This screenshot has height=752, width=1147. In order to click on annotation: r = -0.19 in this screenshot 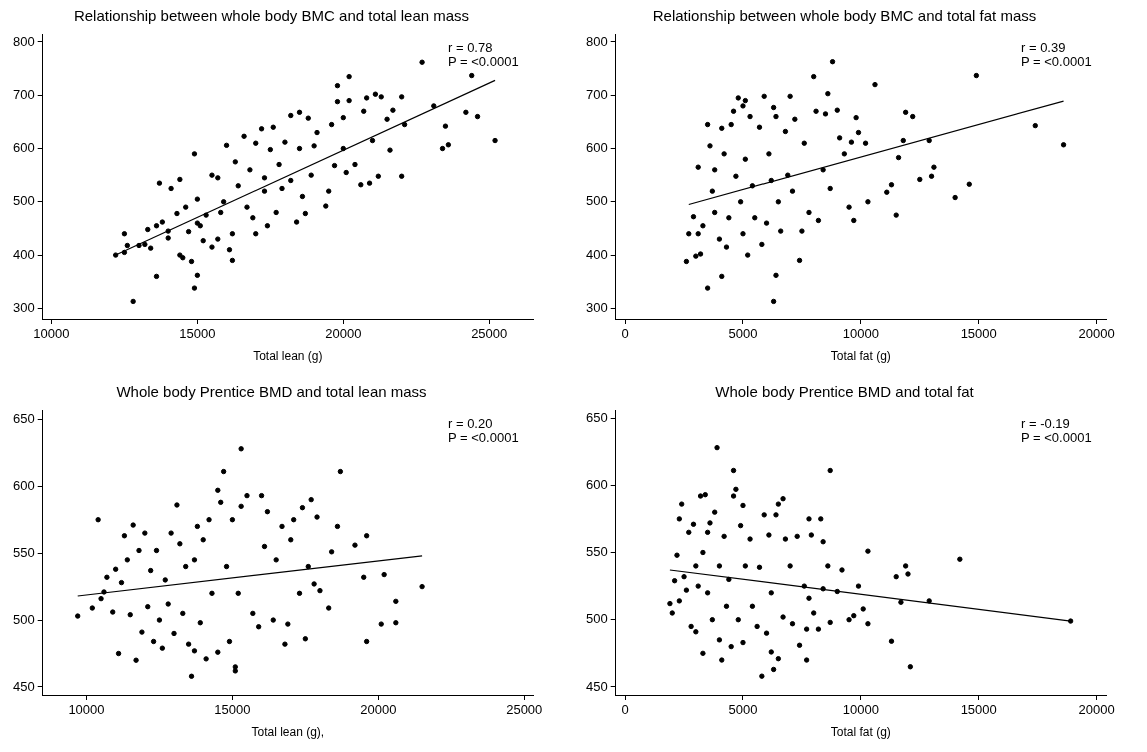, I will do `click(1045, 424)`.